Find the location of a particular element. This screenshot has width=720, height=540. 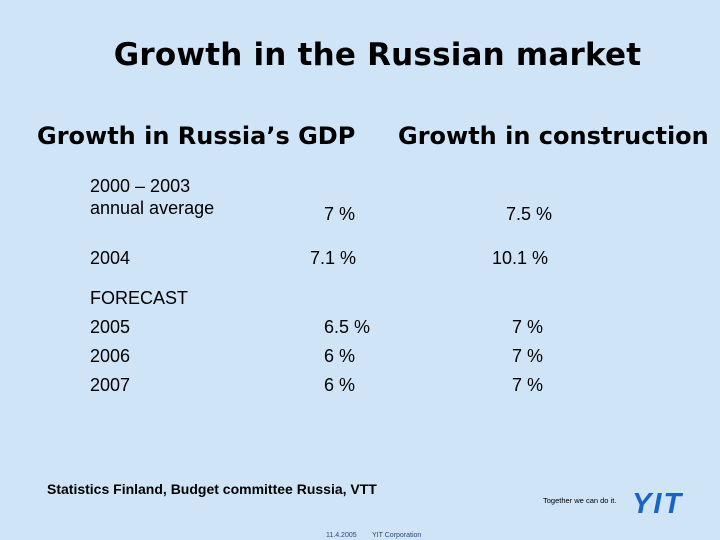

yit-logo-text: YIT is located at coordinates (657, 502).